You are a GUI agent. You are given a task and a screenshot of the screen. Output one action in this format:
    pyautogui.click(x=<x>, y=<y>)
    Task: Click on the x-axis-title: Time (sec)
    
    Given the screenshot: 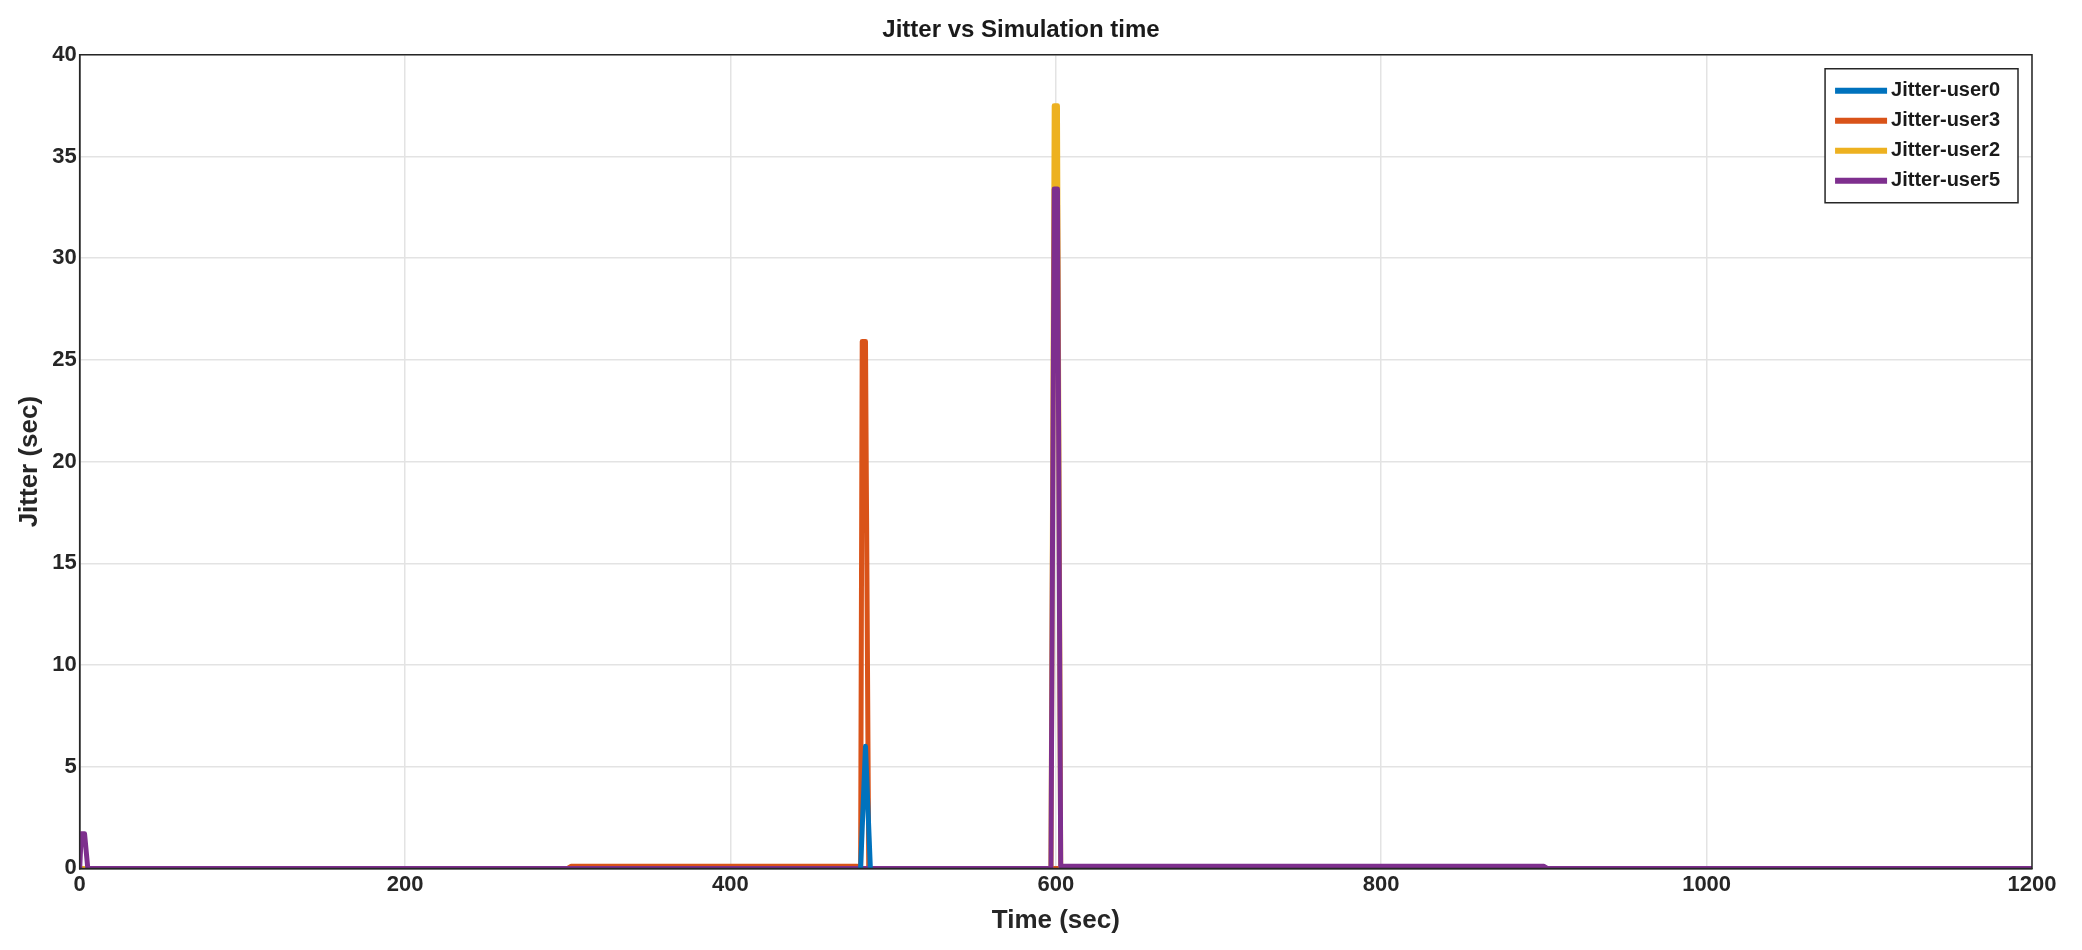 What is the action you would take?
    pyautogui.click(x=1055, y=918)
    